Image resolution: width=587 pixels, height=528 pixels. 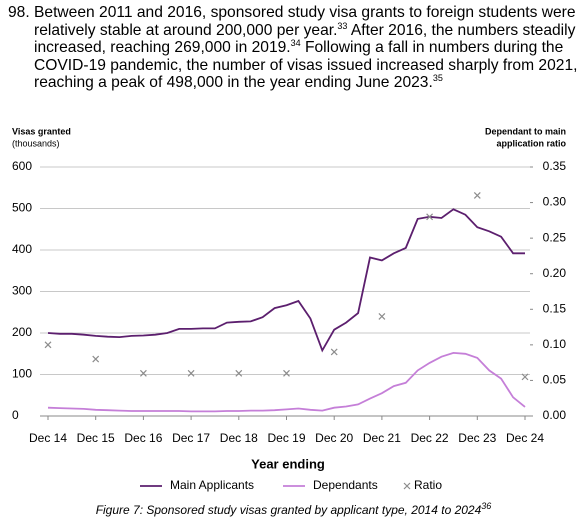 I want to click on y-axis-label: (thousands), so click(x=36, y=143).